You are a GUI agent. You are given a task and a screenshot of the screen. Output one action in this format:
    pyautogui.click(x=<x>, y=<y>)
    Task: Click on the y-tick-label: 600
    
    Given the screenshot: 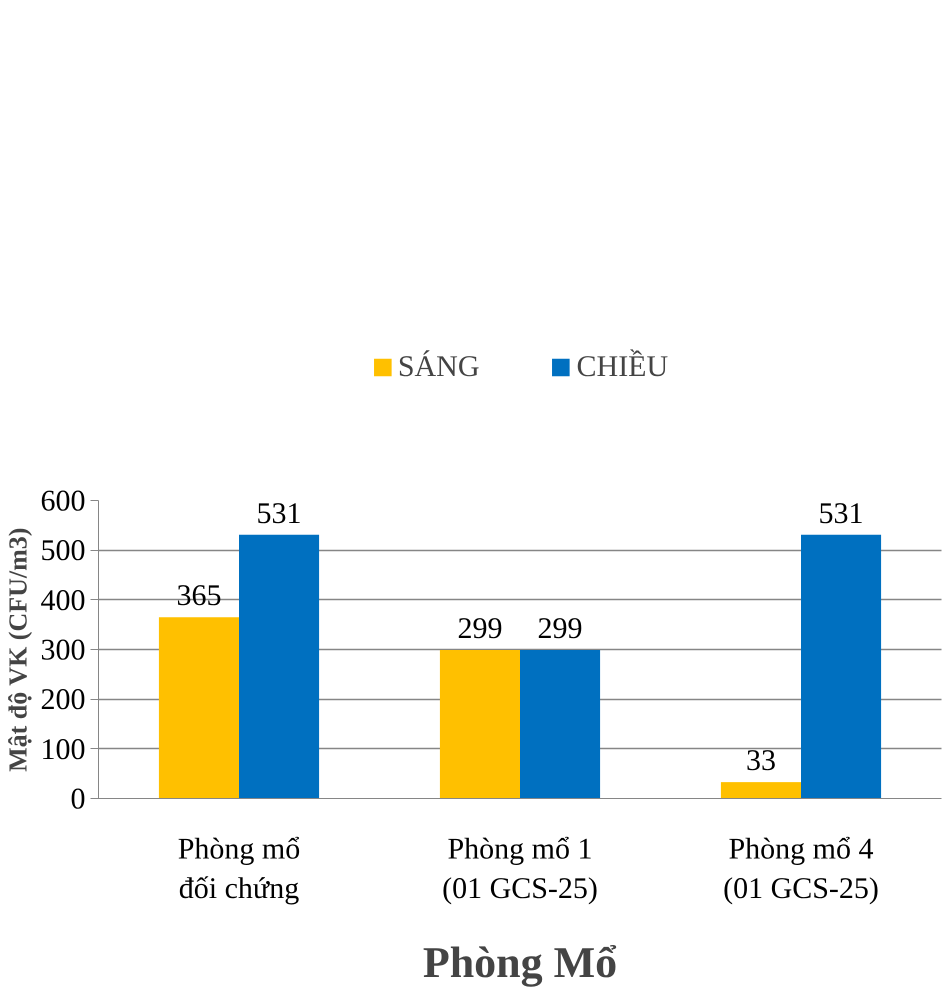 What is the action you would take?
    pyautogui.click(x=63, y=501)
    